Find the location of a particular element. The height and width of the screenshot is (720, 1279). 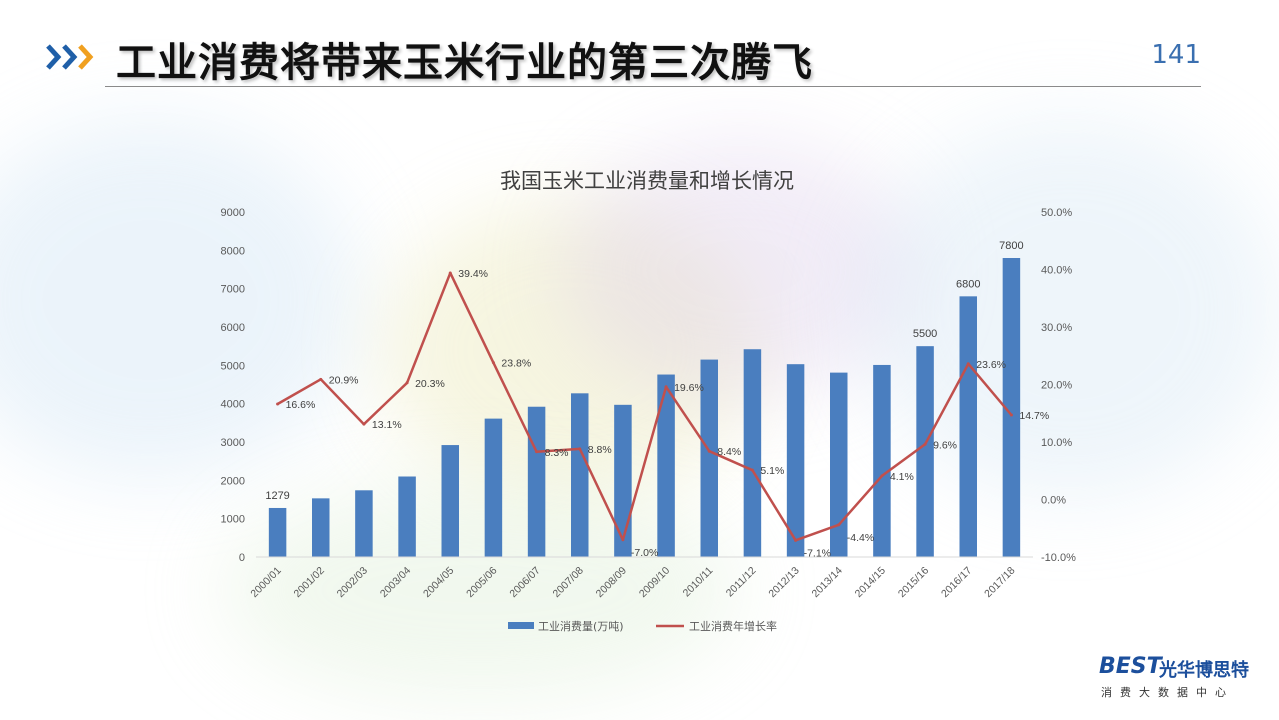

brand-logo: BEST 光华博思特 消费大数据中心 is located at coordinates (1179, 679).